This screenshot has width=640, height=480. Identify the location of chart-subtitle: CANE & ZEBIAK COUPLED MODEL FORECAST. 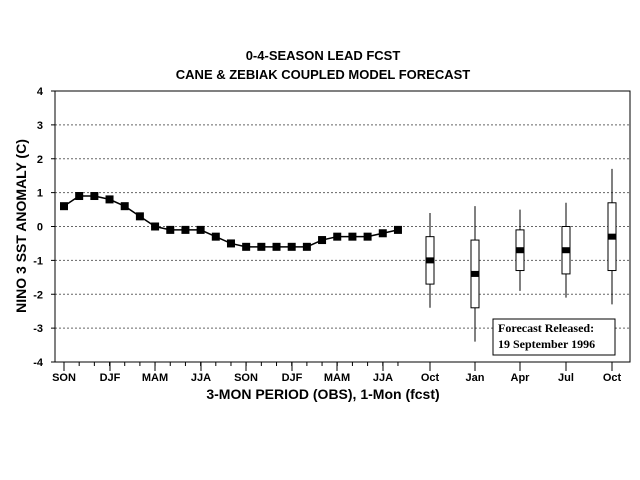
(323, 74).